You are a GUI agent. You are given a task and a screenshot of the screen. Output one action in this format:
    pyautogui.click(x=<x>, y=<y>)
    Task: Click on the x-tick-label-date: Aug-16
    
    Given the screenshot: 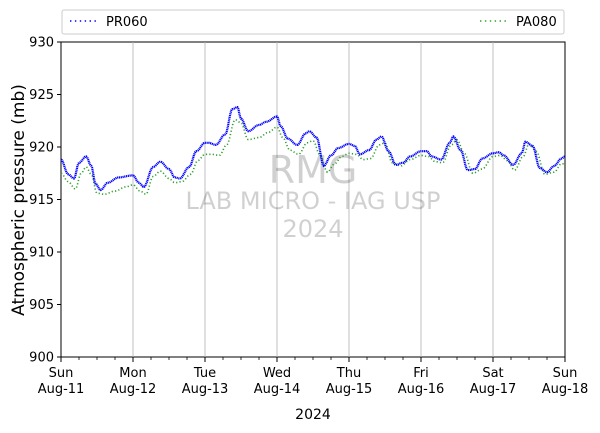 What is the action you would take?
    pyautogui.click(x=421, y=389)
    